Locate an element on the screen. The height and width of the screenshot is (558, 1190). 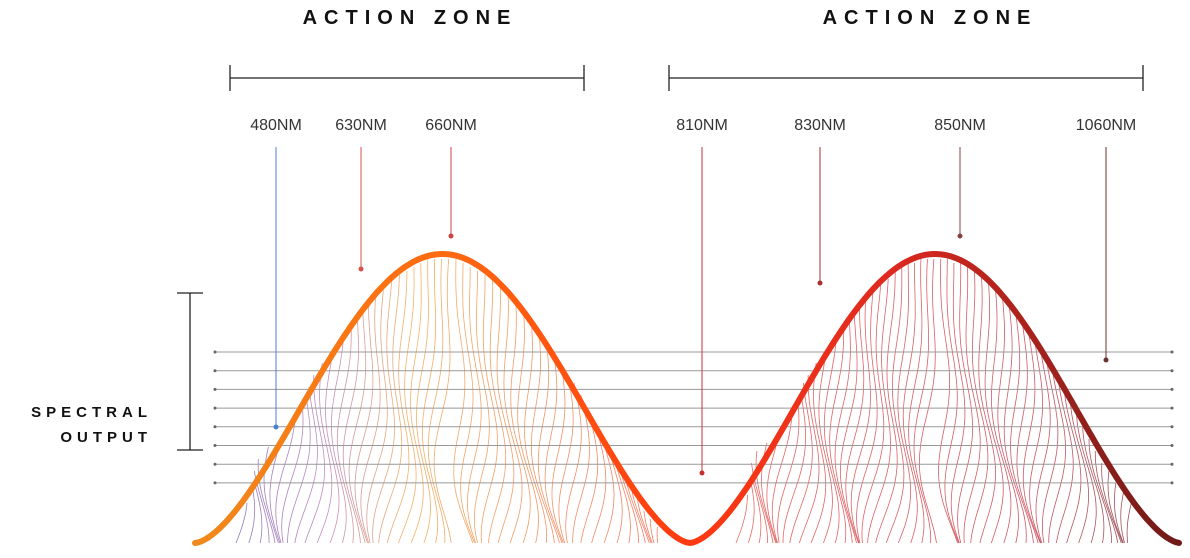
wavelength-label: 830NM is located at coordinates (820, 125).